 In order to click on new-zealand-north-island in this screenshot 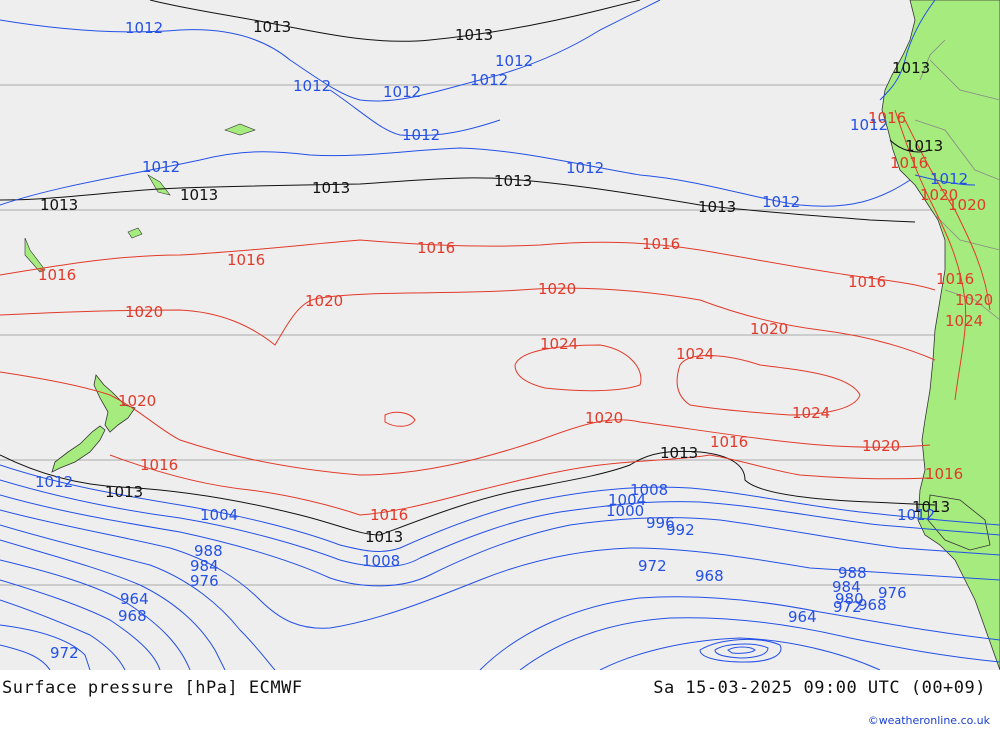, I will do `click(114, 403)`.